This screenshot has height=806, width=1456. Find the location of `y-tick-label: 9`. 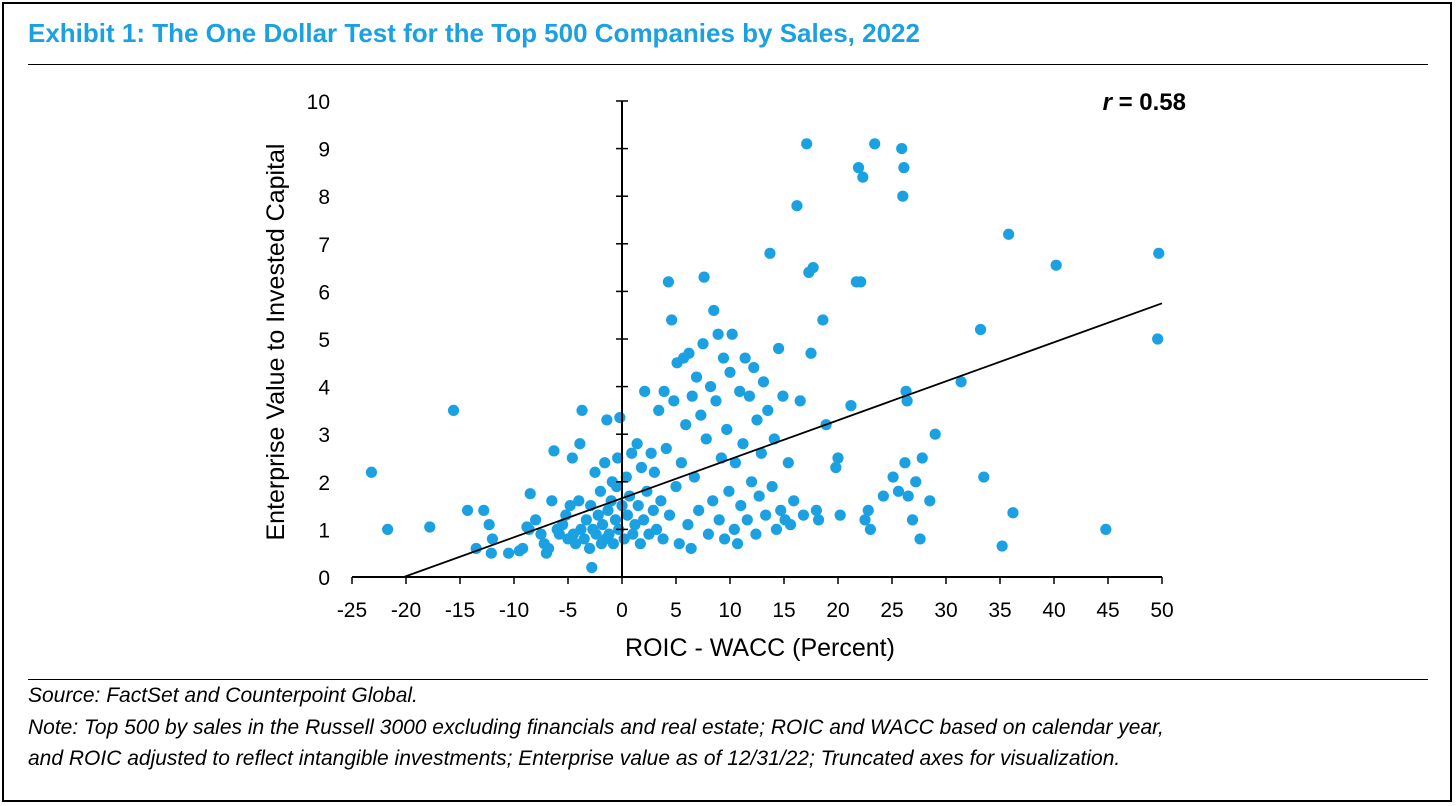

y-tick-label: 9 is located at coordinates (324, 150).